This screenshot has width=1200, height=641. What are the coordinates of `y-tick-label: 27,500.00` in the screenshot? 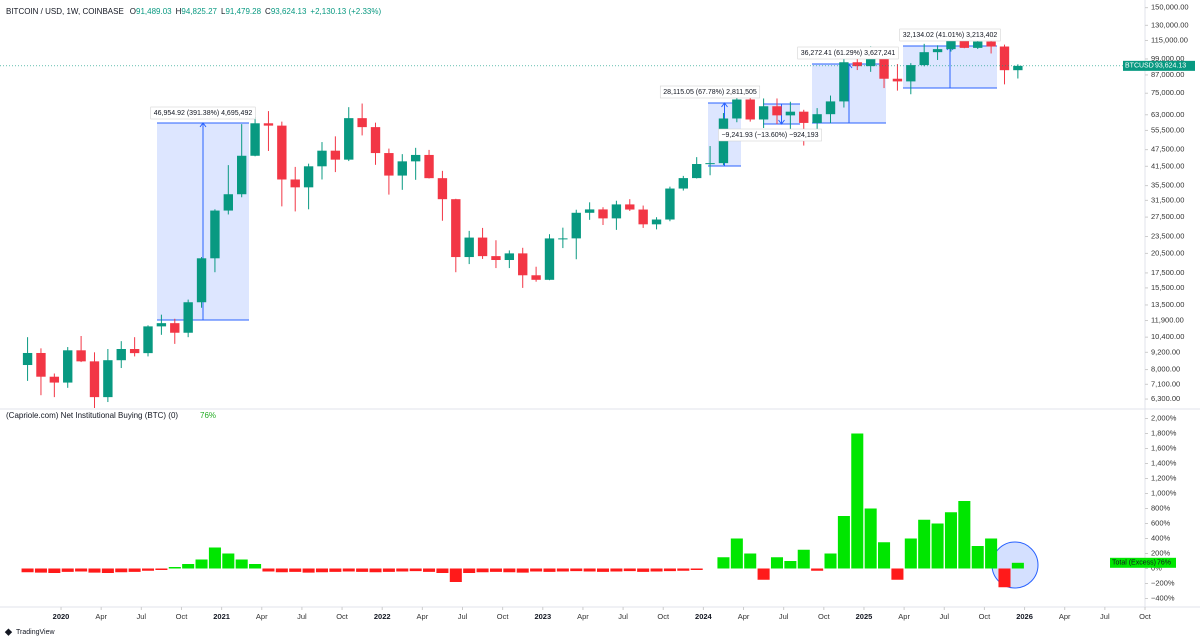 It's located at (1167, 216).